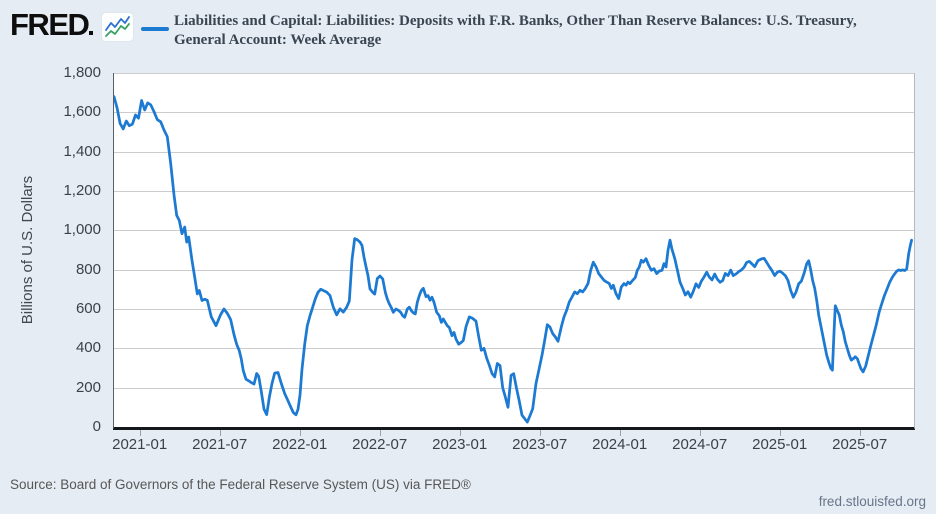 The width and height of the screenshot is (936, 514). I want to click on x-tick-label: 2021-07, so click(220, 444).